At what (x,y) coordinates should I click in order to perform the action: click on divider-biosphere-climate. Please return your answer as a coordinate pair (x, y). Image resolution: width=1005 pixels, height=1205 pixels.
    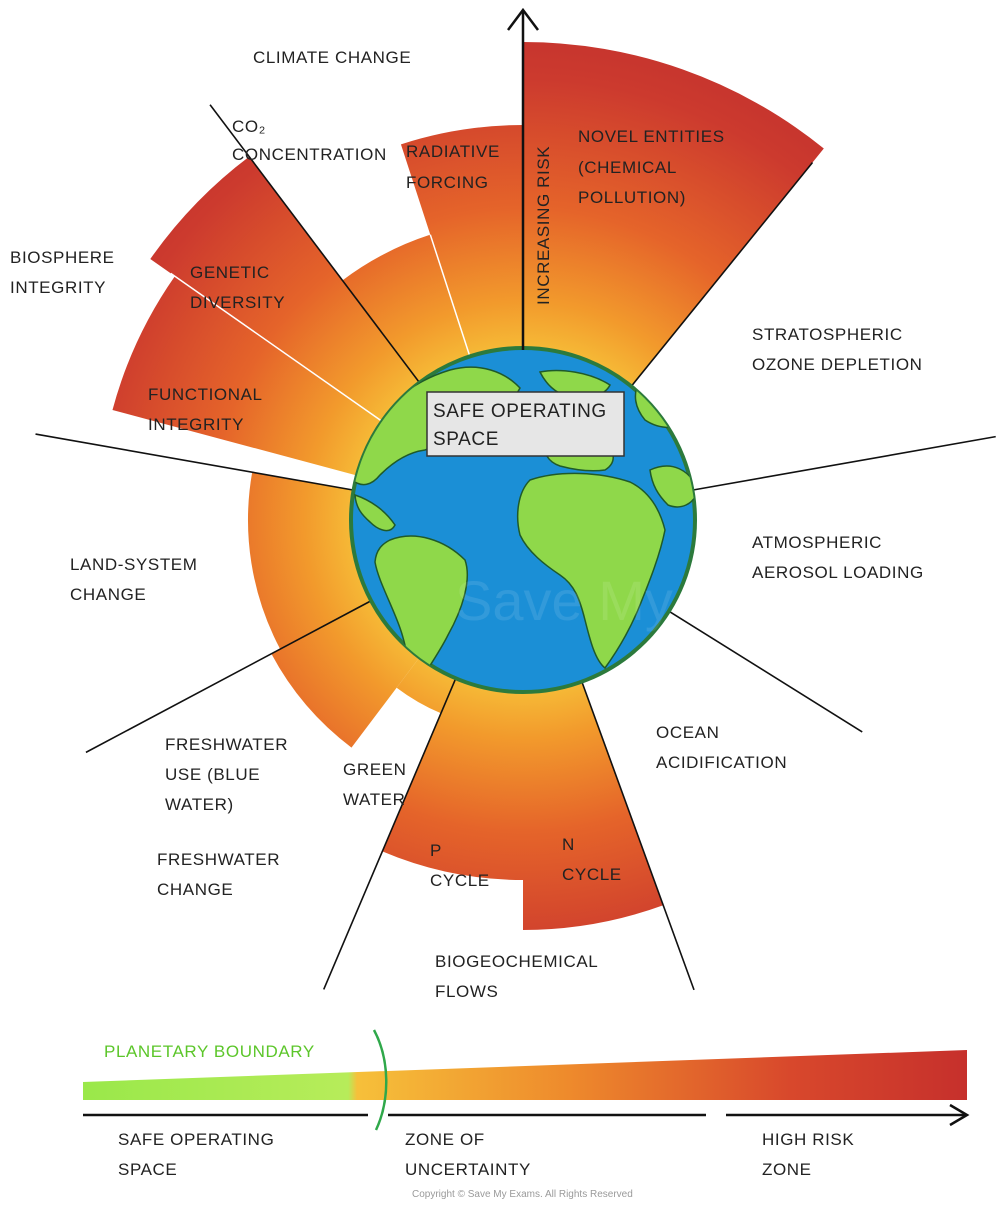
    Looking at the image, I should click on (315, 244).